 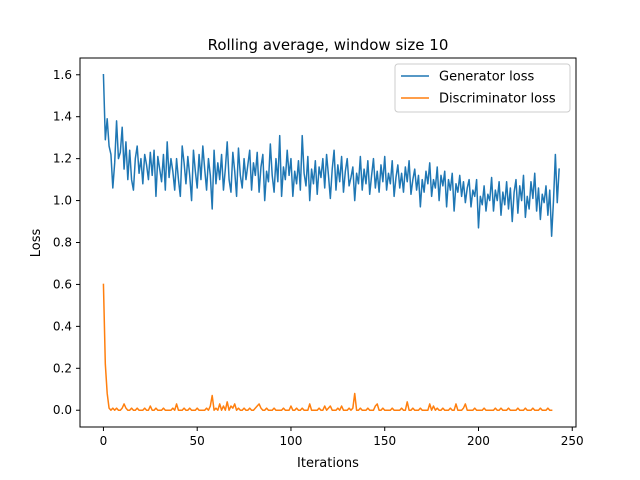 What do you see at coordinates (197, 441) in the screenshot?
I see `x-tick-label: 50` at bounding box center [197, 441].